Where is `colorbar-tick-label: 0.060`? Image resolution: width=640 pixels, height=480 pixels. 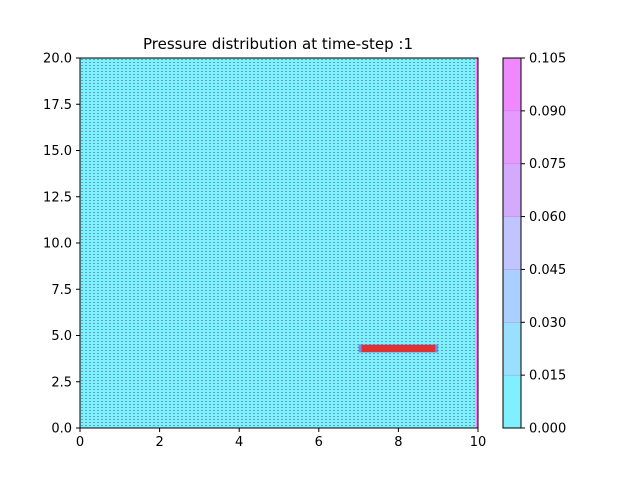
colorbar-tick-label: 0.060 is located at coordinates (547, 217).